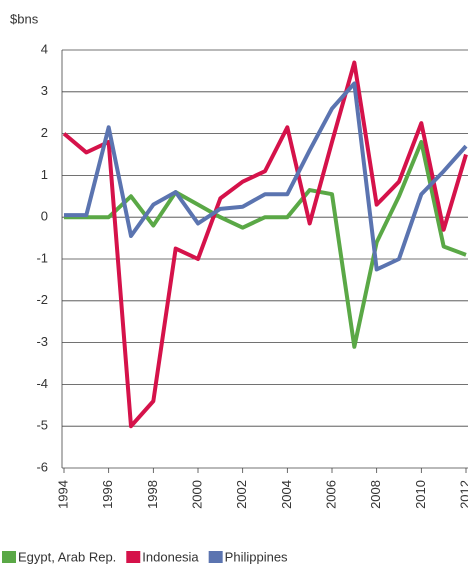 Image resolution: width=468 pixels, height=565 pixels. Describe the element at coordinates (44, 216) in the screenshot. I see `y-tick-label: 0` at that location.